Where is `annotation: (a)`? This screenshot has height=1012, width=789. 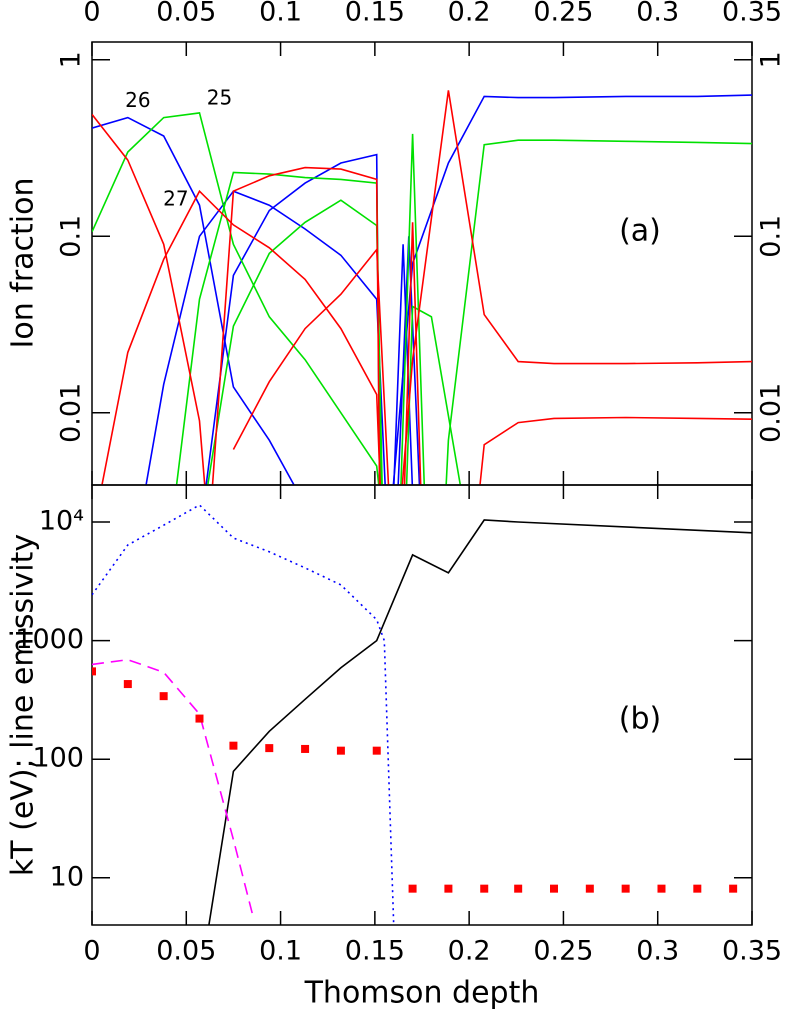
annotation: (a) is located at coordinates (640, 231).